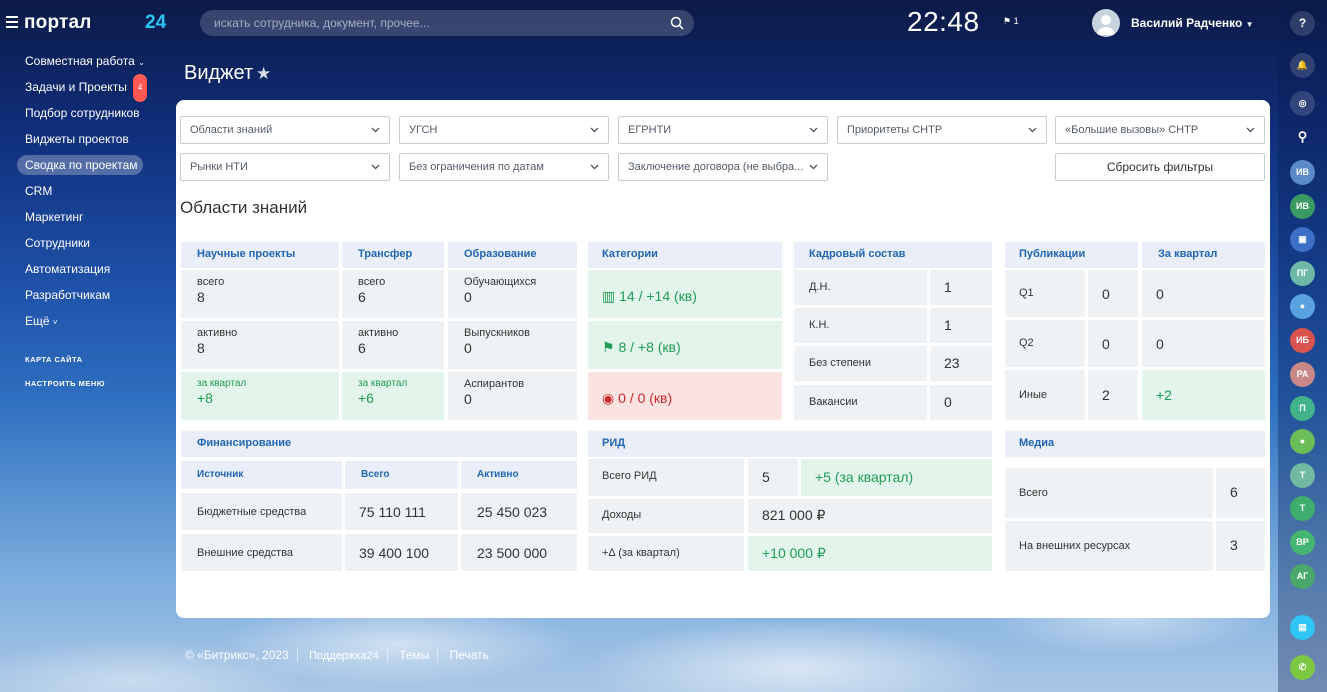 The width and height of the screenshot is (1327, 692). What do you see at coordinates (1302, 667) in the screenshot?
I see `phone-icon: ✆` at bounding box center [1302, 667].